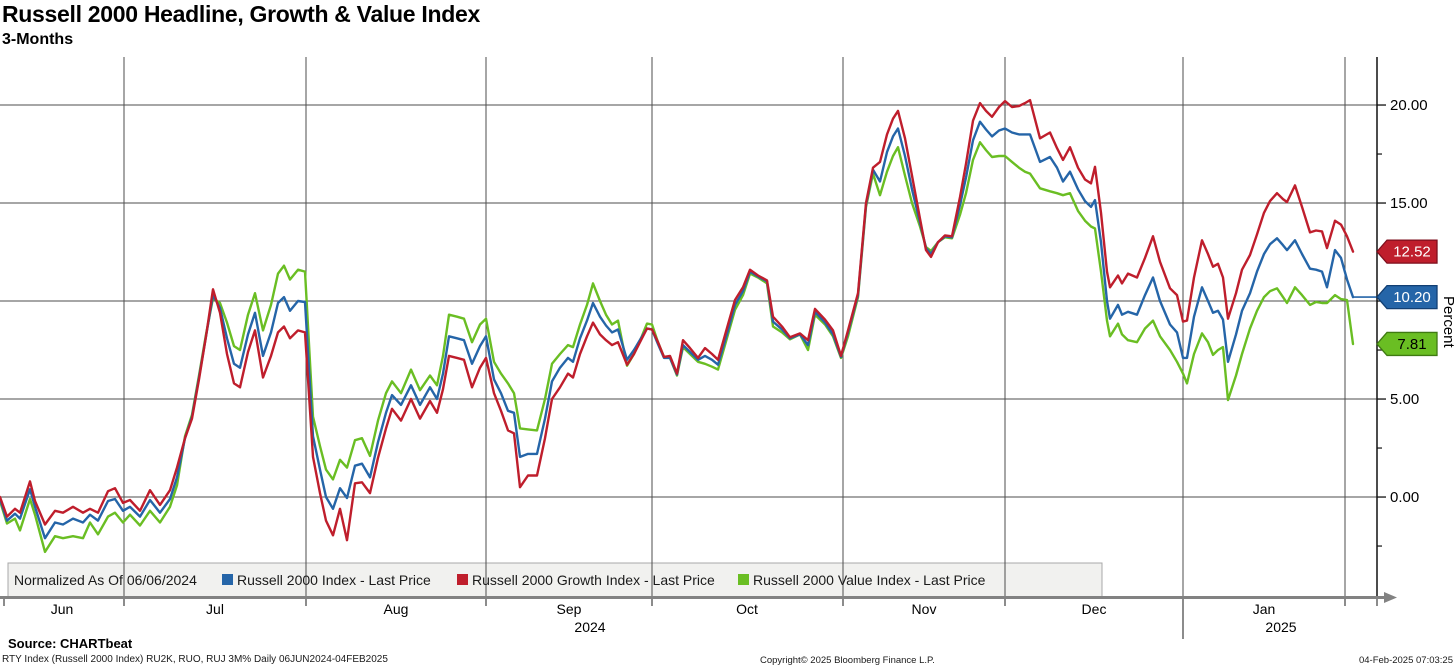 The image size is (1456, 665). Describe the element at coordinates (924, 609) in the screenshot. I see `x-month-label: Nov` at that location.